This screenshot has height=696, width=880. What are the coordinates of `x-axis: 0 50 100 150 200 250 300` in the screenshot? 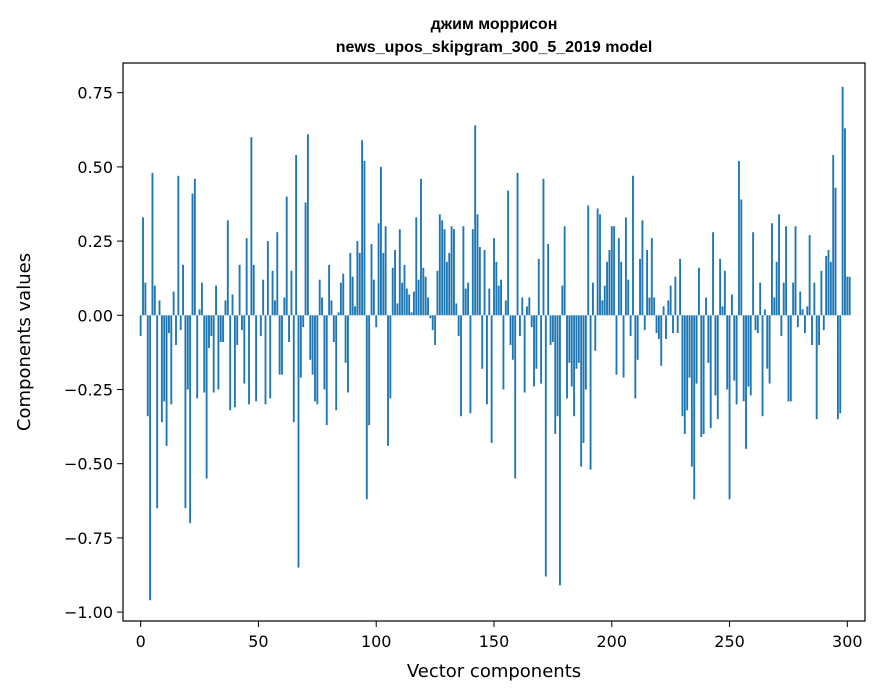 It's located at (499, 636).